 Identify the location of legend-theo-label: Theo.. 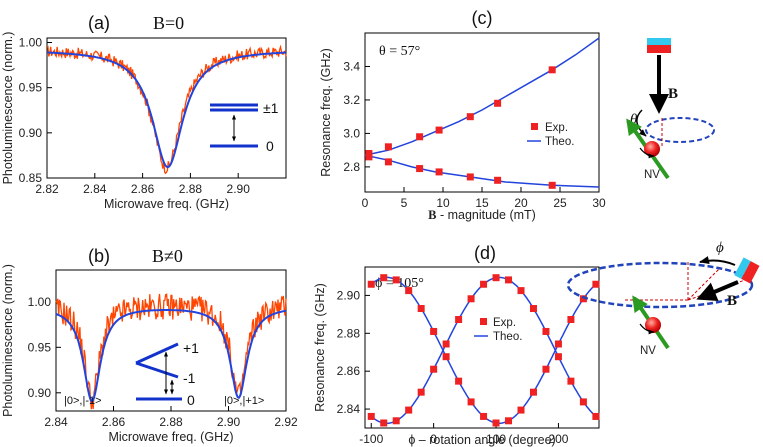
(559, 142).